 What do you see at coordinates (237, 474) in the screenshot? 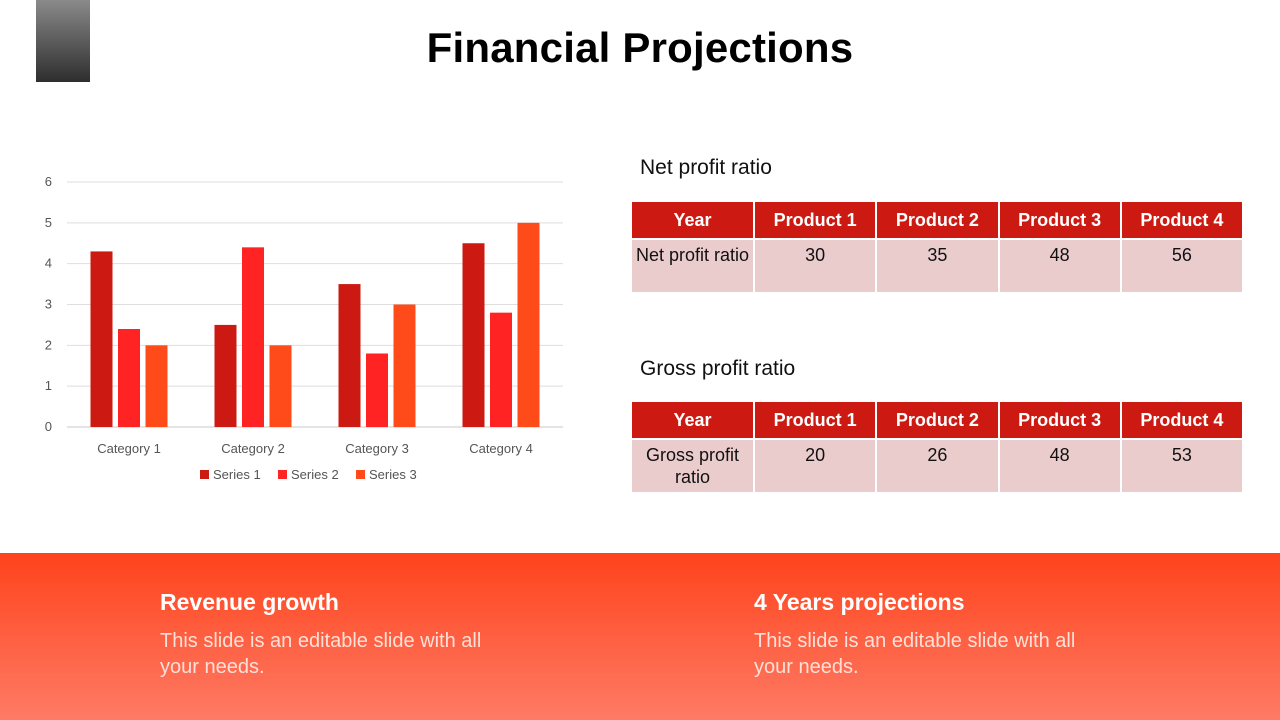
I see `legend-label: Series 1` at bounding box center [237, 474].